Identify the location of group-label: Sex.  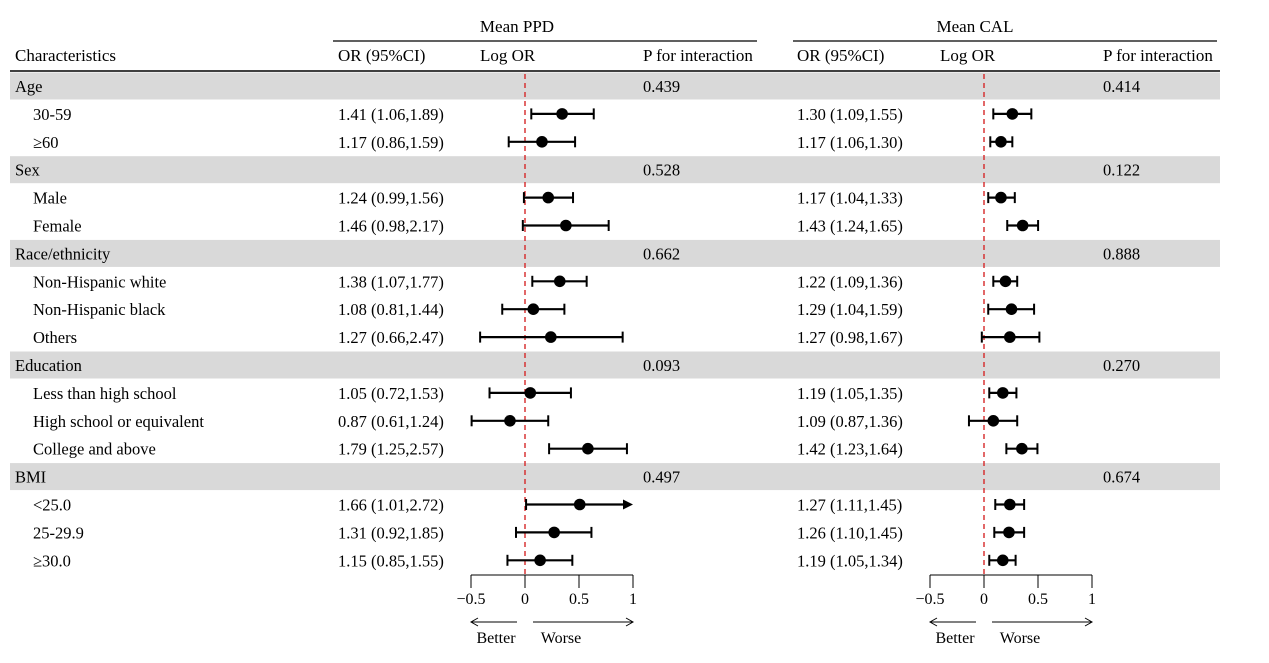
(28, 170).